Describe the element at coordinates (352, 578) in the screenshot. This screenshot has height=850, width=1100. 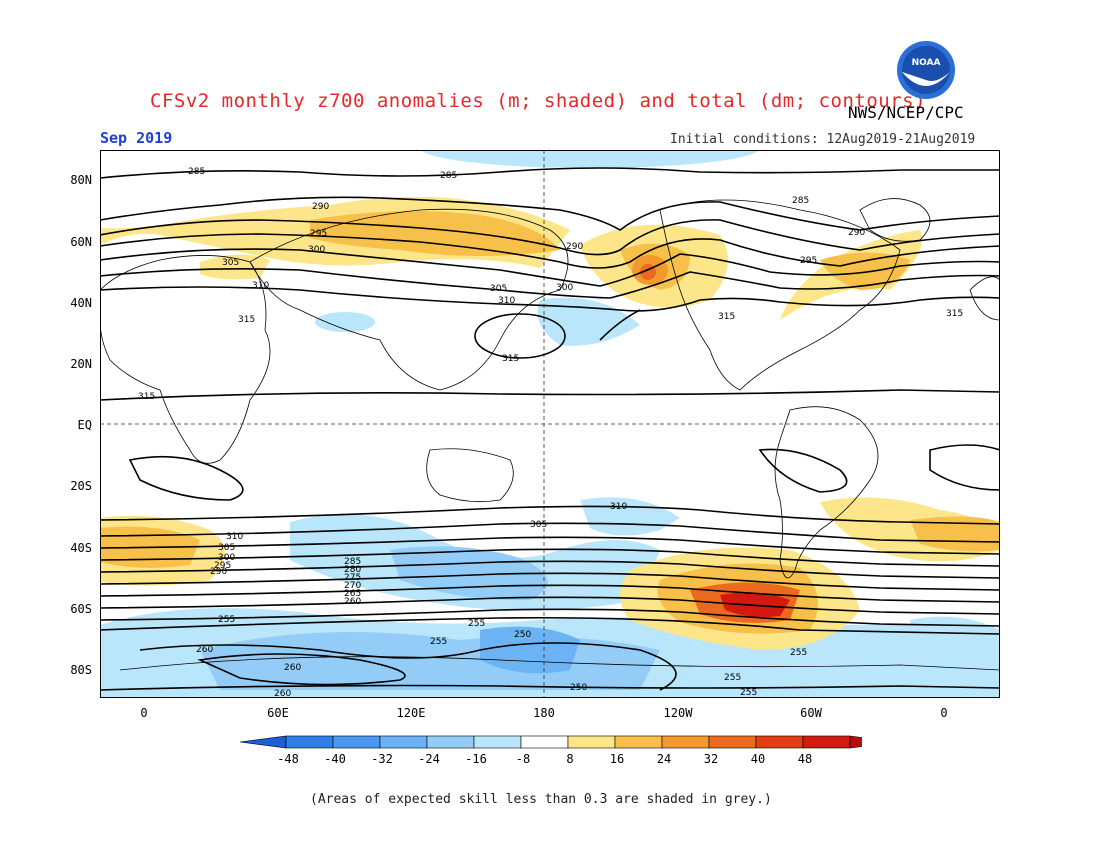
I see `contour-label: 275` at that location.